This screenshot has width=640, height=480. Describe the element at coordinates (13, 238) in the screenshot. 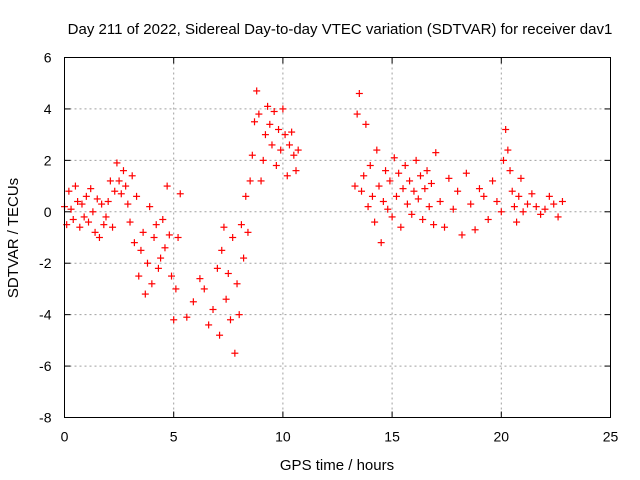

I see `y-axis-label: SDTVAR / TECUs` at that location.